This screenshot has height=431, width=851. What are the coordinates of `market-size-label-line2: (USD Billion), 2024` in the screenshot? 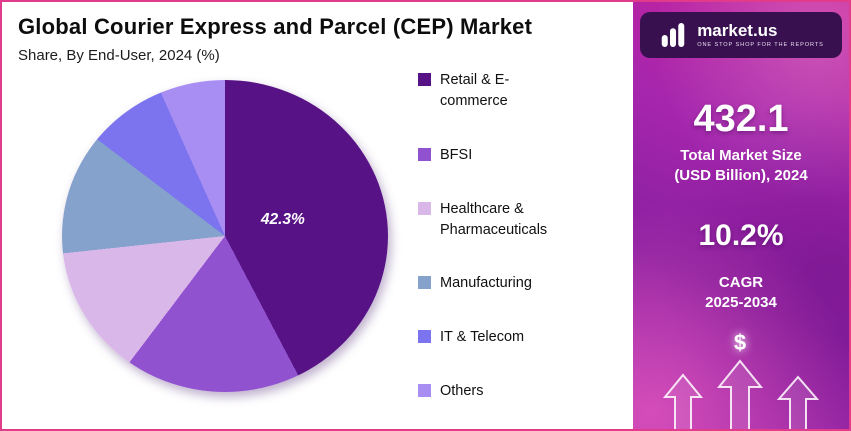 It's located at (741, 175).